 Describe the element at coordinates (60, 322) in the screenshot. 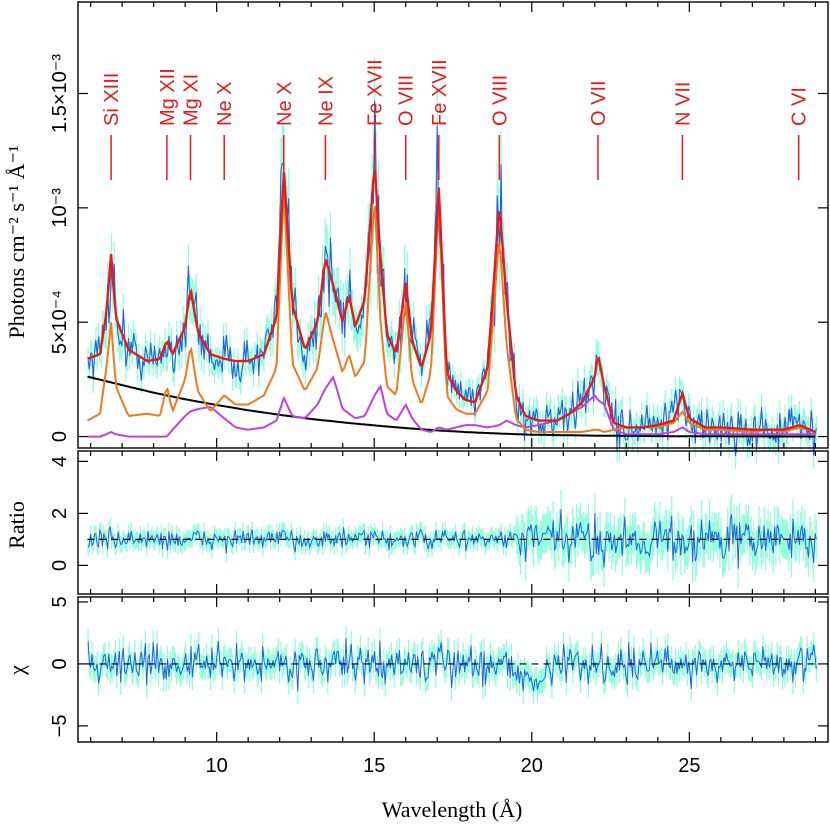

I see `y-tick-label: 5×10⁻⁴` at that location.